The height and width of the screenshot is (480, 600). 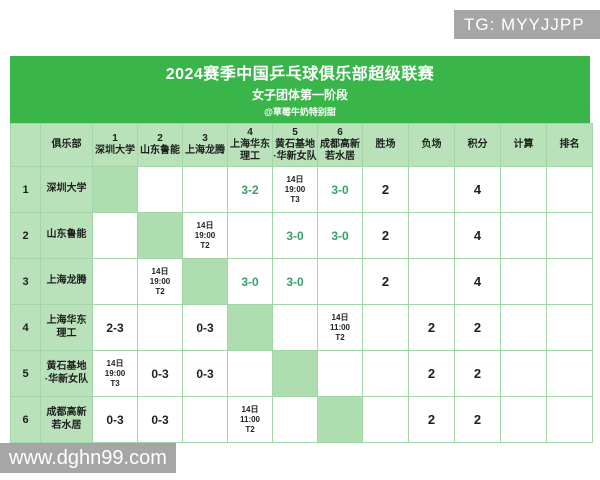 What do you see at coordinates (431, 145) in the screenshot?
I see `column-header-负场: 负场` at bounding box center [431, 145].